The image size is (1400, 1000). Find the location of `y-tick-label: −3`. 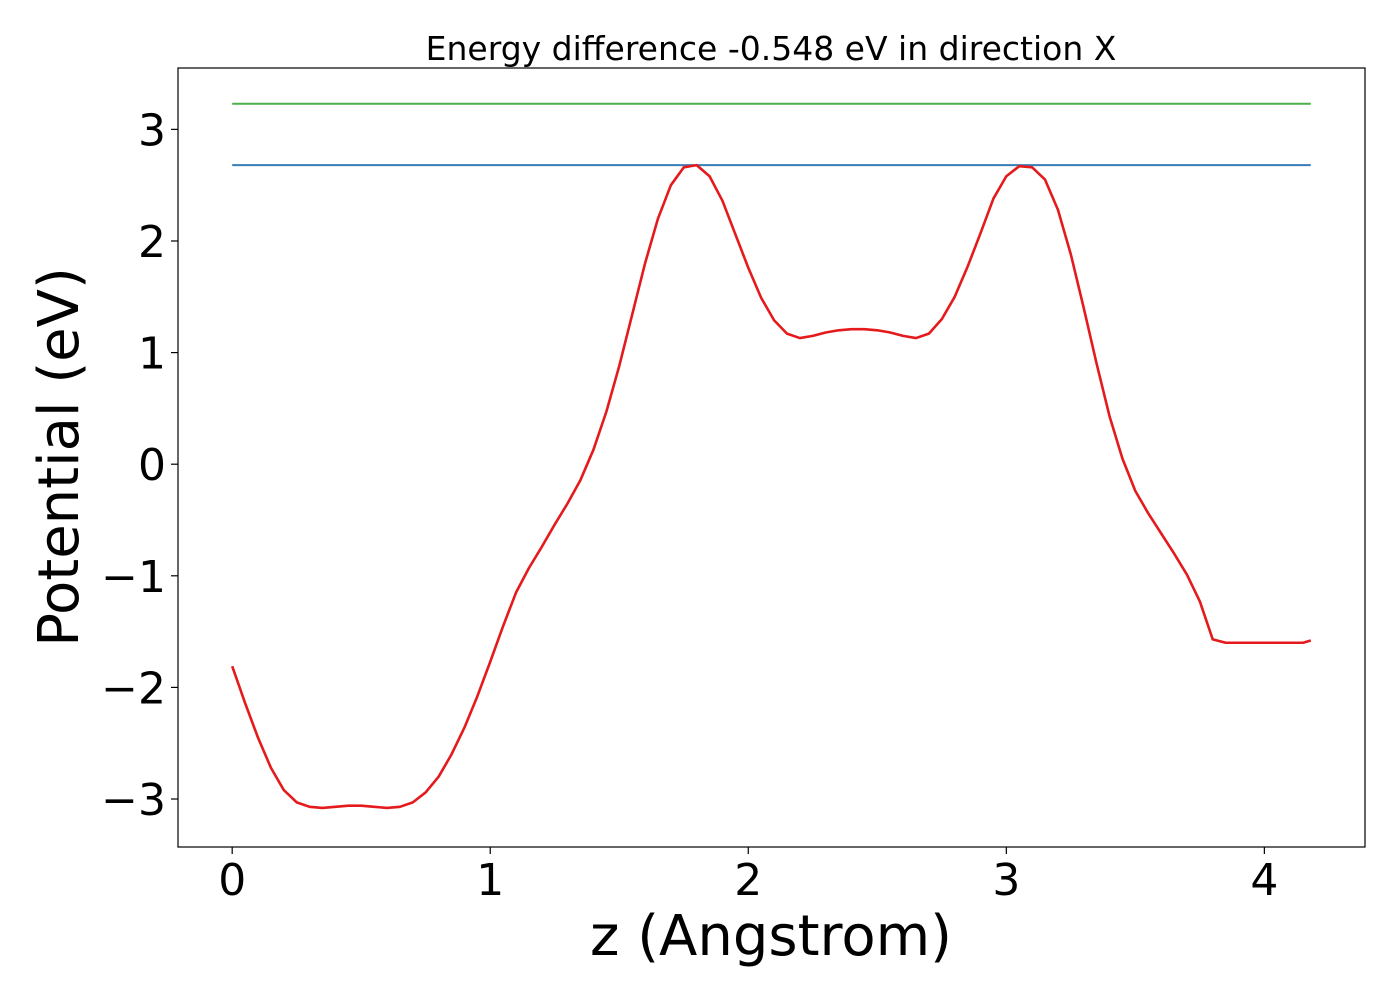

y-tick-label: −3 is located at coordinates (133, 800).